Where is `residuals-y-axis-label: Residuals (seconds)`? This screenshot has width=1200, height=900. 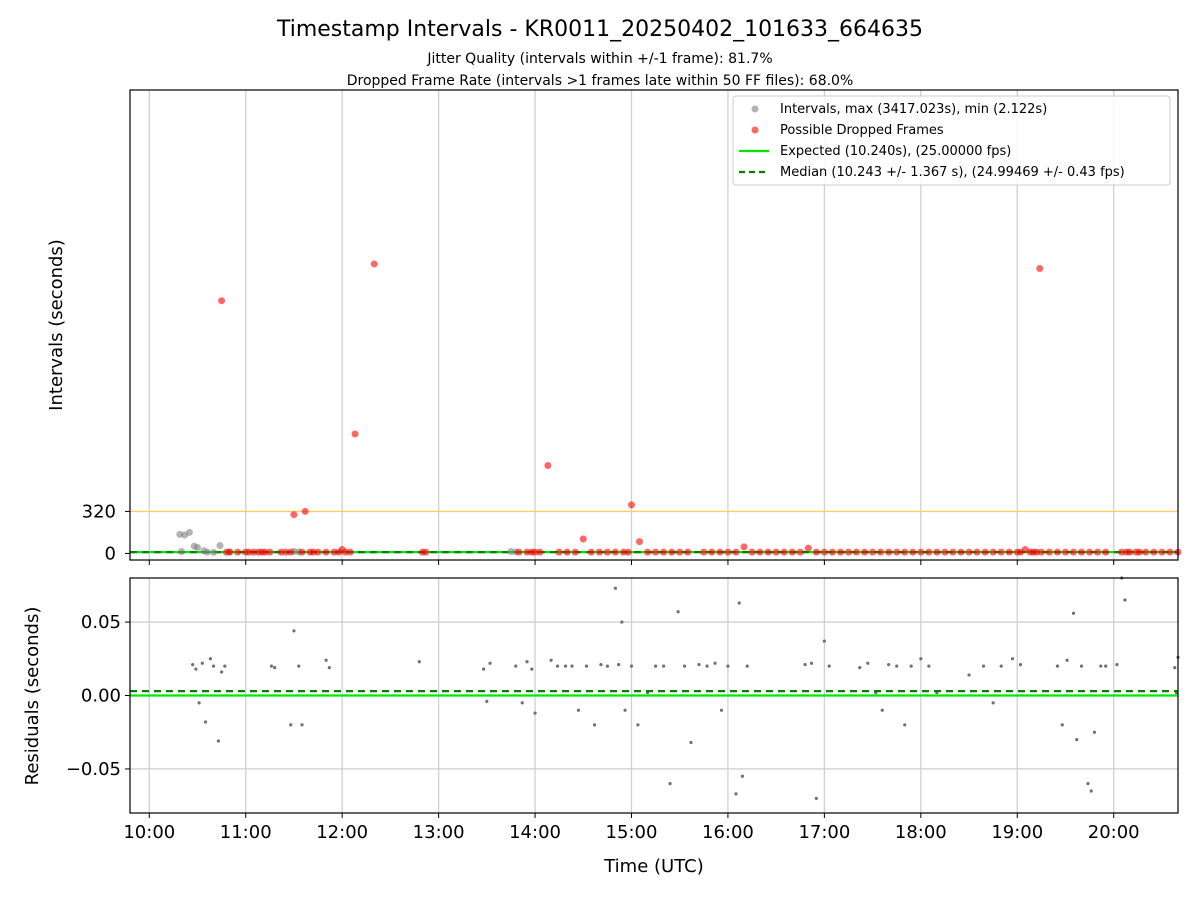
residuals-y-axis-label: Residuals (seconds) is located at coordinates (32, 696).